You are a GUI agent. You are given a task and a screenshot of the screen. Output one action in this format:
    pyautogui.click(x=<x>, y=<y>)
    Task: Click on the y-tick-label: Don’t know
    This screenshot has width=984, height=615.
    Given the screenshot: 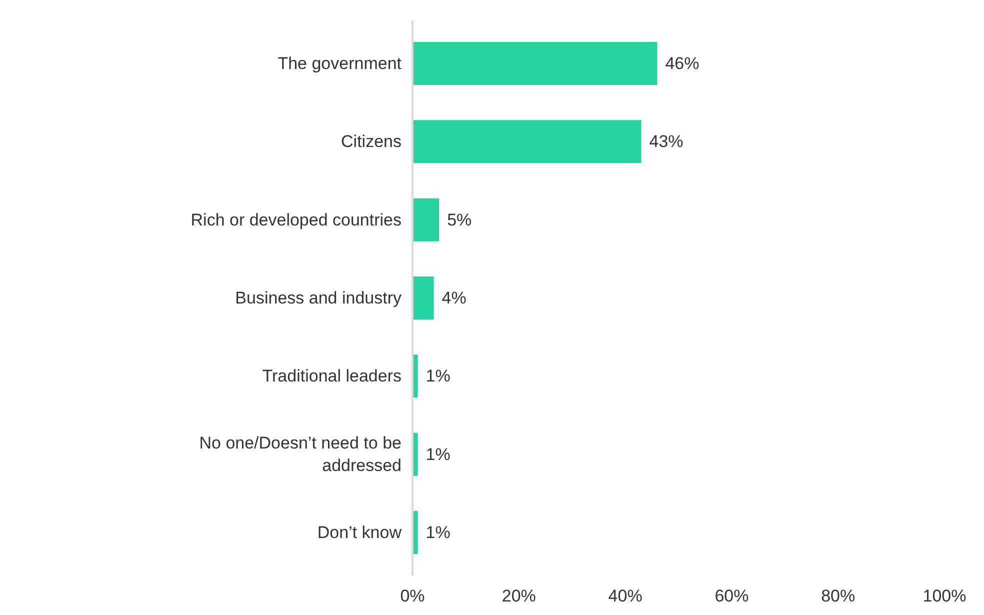 What is the action you would take?
    pyautogui.click(x=359, y=532)
    